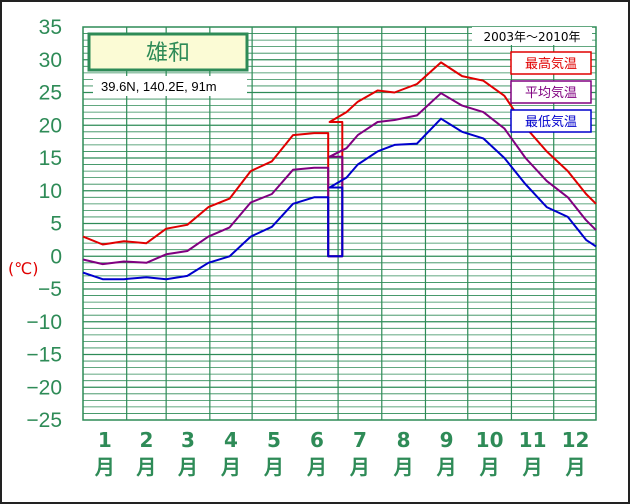 The width and height of the screenshot is (630, 504). Describe the element at coordinates (188, 440) in the screenshot. I see `month-number-label: 3` at that location.